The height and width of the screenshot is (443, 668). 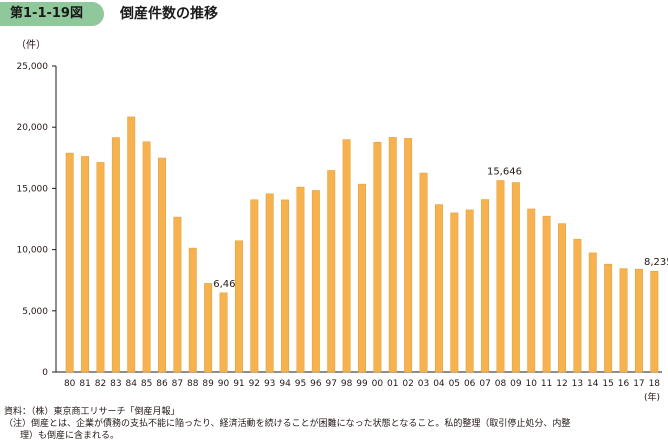 I want to click on data-label: 8,235, so click(x=656, y=262).